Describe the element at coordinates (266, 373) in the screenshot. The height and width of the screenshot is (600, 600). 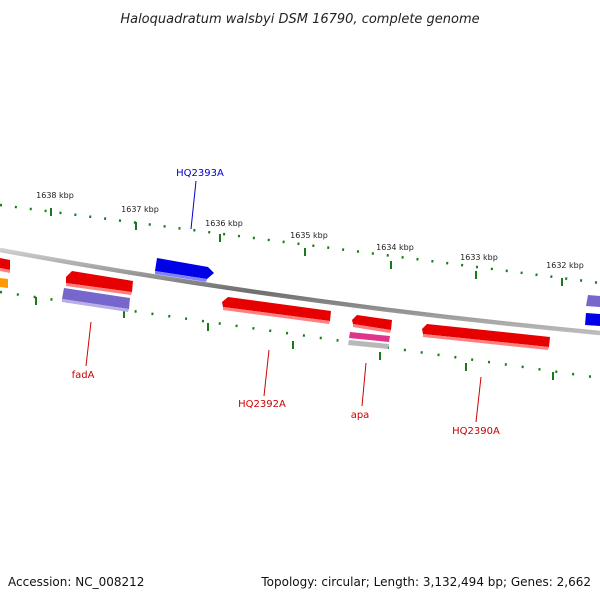
I see `leader-HQ2392A` at that location.